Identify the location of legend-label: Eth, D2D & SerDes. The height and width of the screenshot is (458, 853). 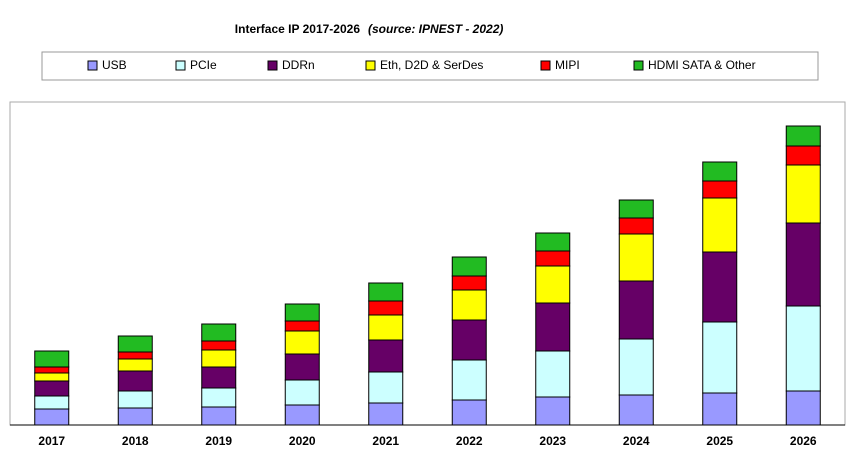
(431, 65).